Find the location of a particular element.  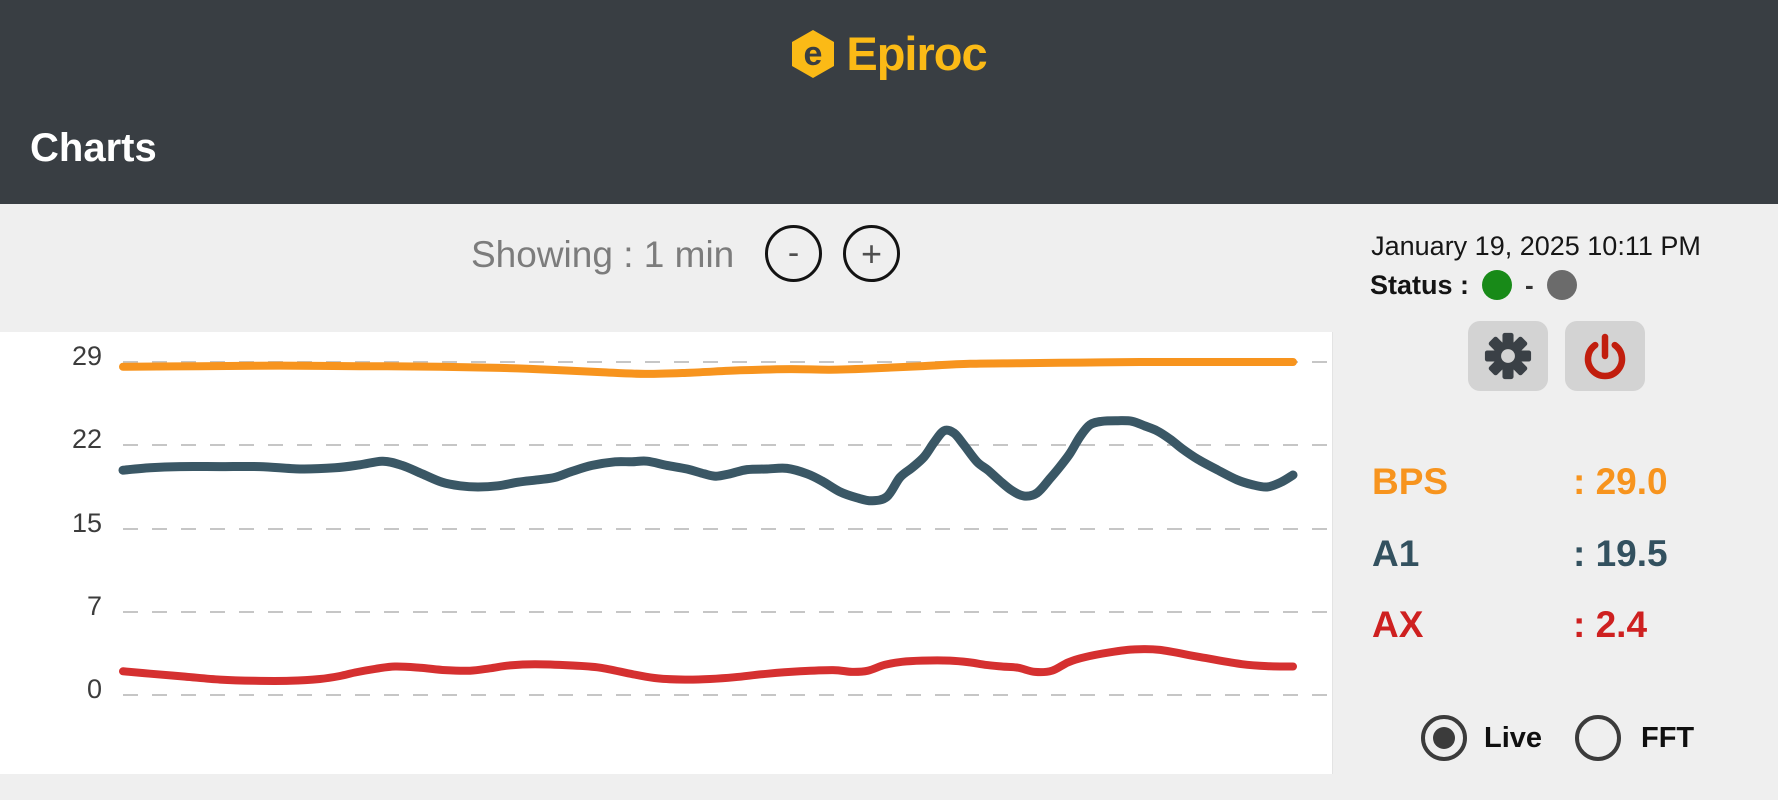

y-axis-label: 7 is located at coordinates (94, 606).